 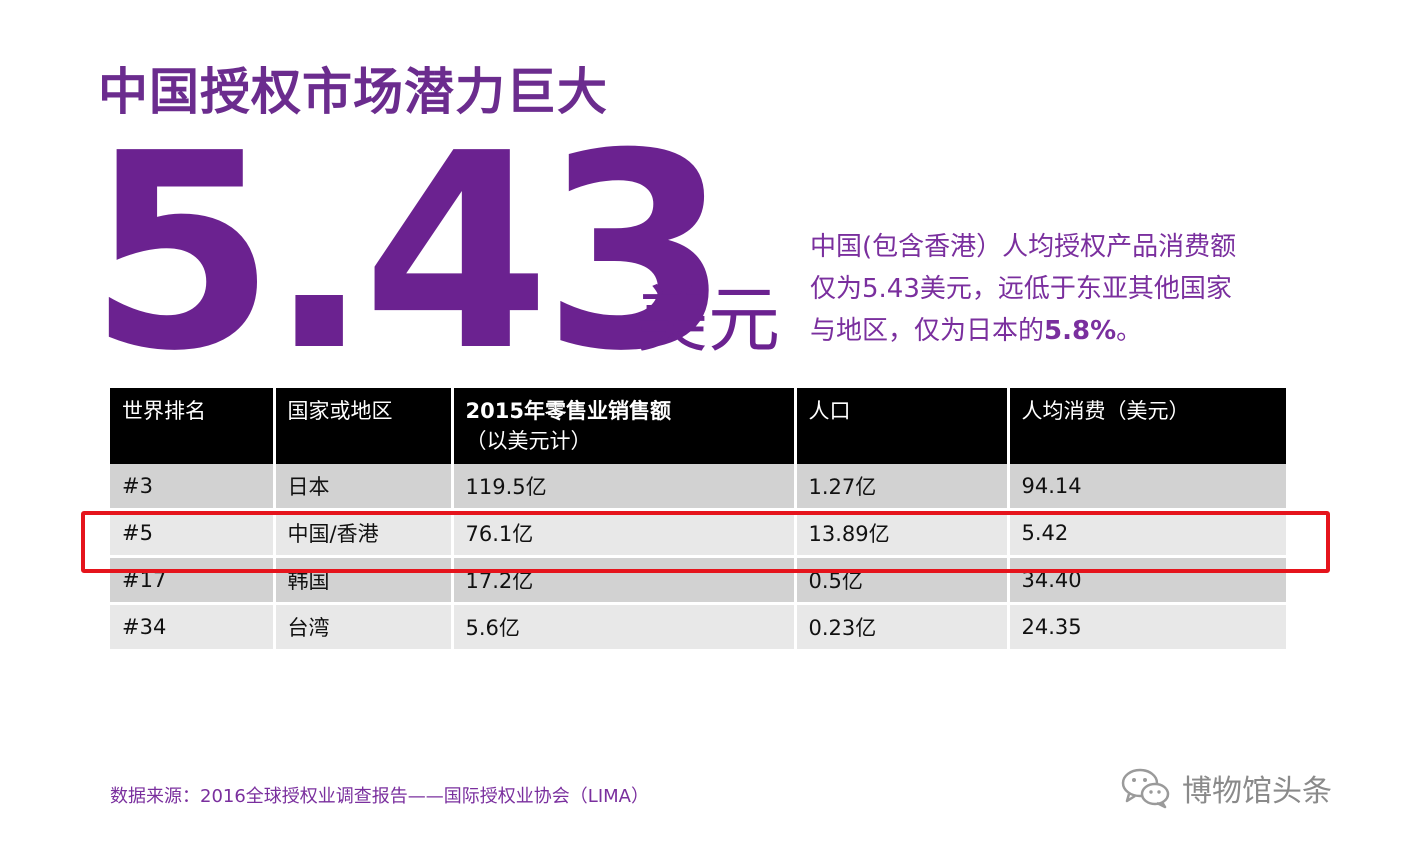 What do you see at coordinates (528, 441) in the screenshot?
I see `header-sales-line-2: （以美元计）` at bounding box center [528, 441].